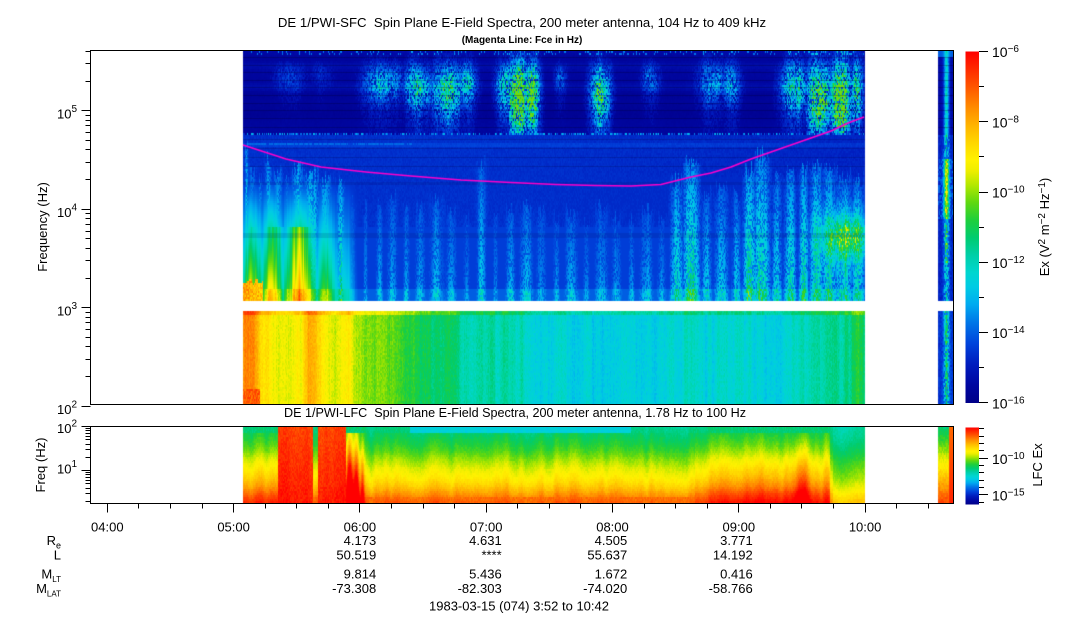 The width and height of the screenshot is (1083, 620). Describe the element at coordinates (731, 588) in the screenshot. I see `svg-text: -58.766` at that location.